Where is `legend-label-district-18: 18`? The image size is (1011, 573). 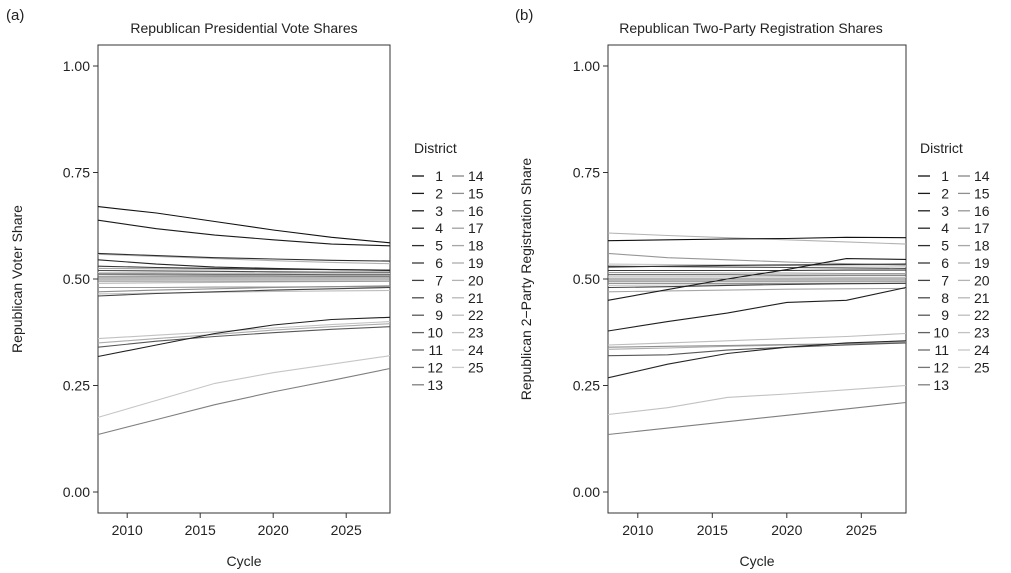
legend-label-district-18: 18 is located at coordinates (982, 246).